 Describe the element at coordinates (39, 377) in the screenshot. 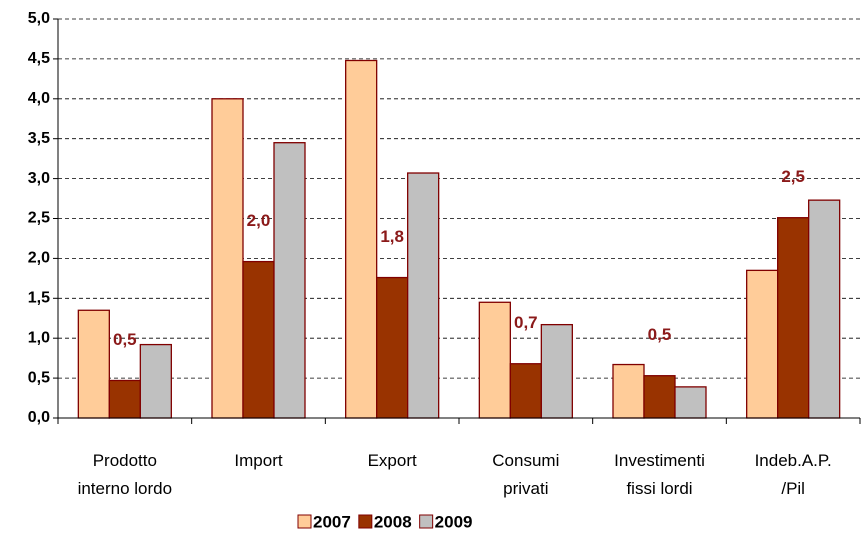

I see `y-tick-label: 0,5` at that location.